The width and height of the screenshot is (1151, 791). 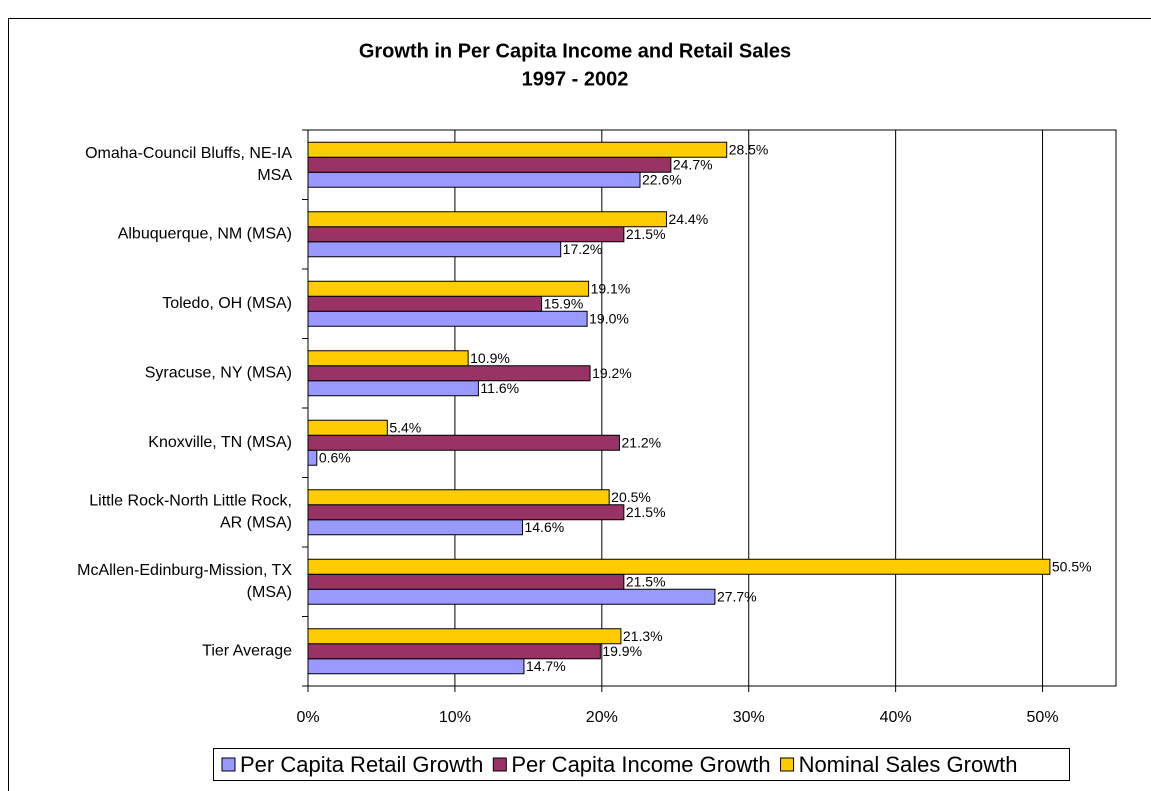 I want to click on label-line: Albuquerque, NM (MSA), so click(x=205, y=233).